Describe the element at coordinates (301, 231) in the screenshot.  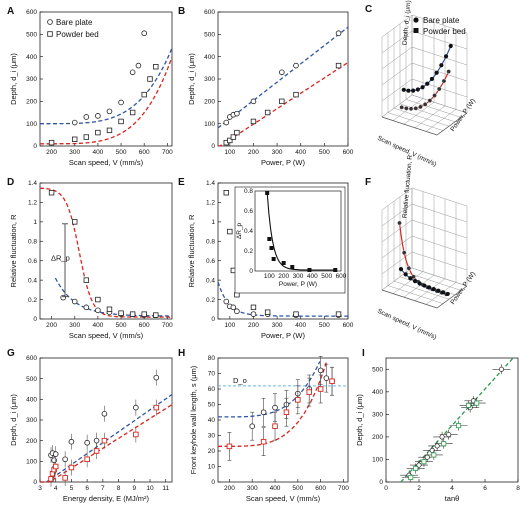
I see `inset-fit-line` at that location.